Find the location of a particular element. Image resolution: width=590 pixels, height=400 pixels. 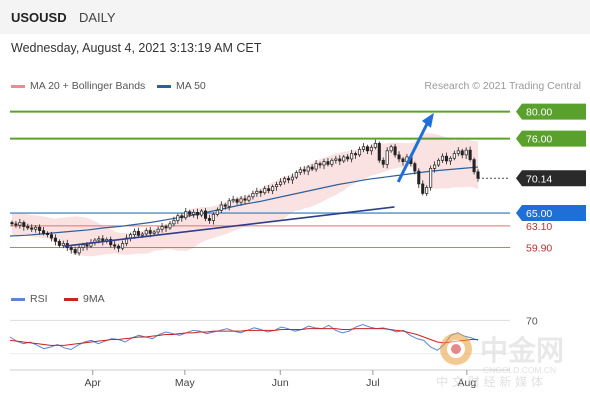

watermark-logo-core is located at coordinates (456, 349).